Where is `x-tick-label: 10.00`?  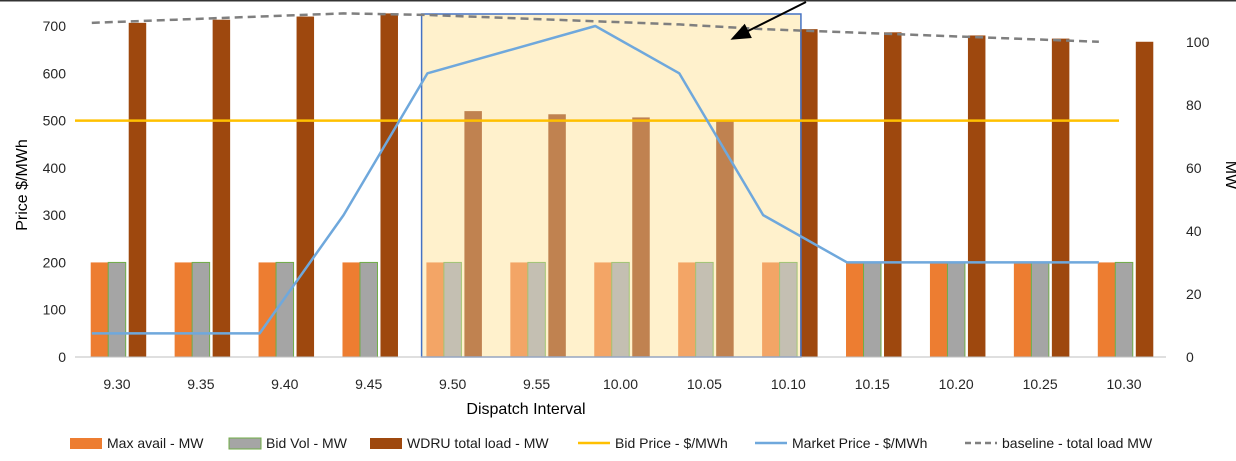
x-tick-label: 10.00 is located at coordinates (620, 384).